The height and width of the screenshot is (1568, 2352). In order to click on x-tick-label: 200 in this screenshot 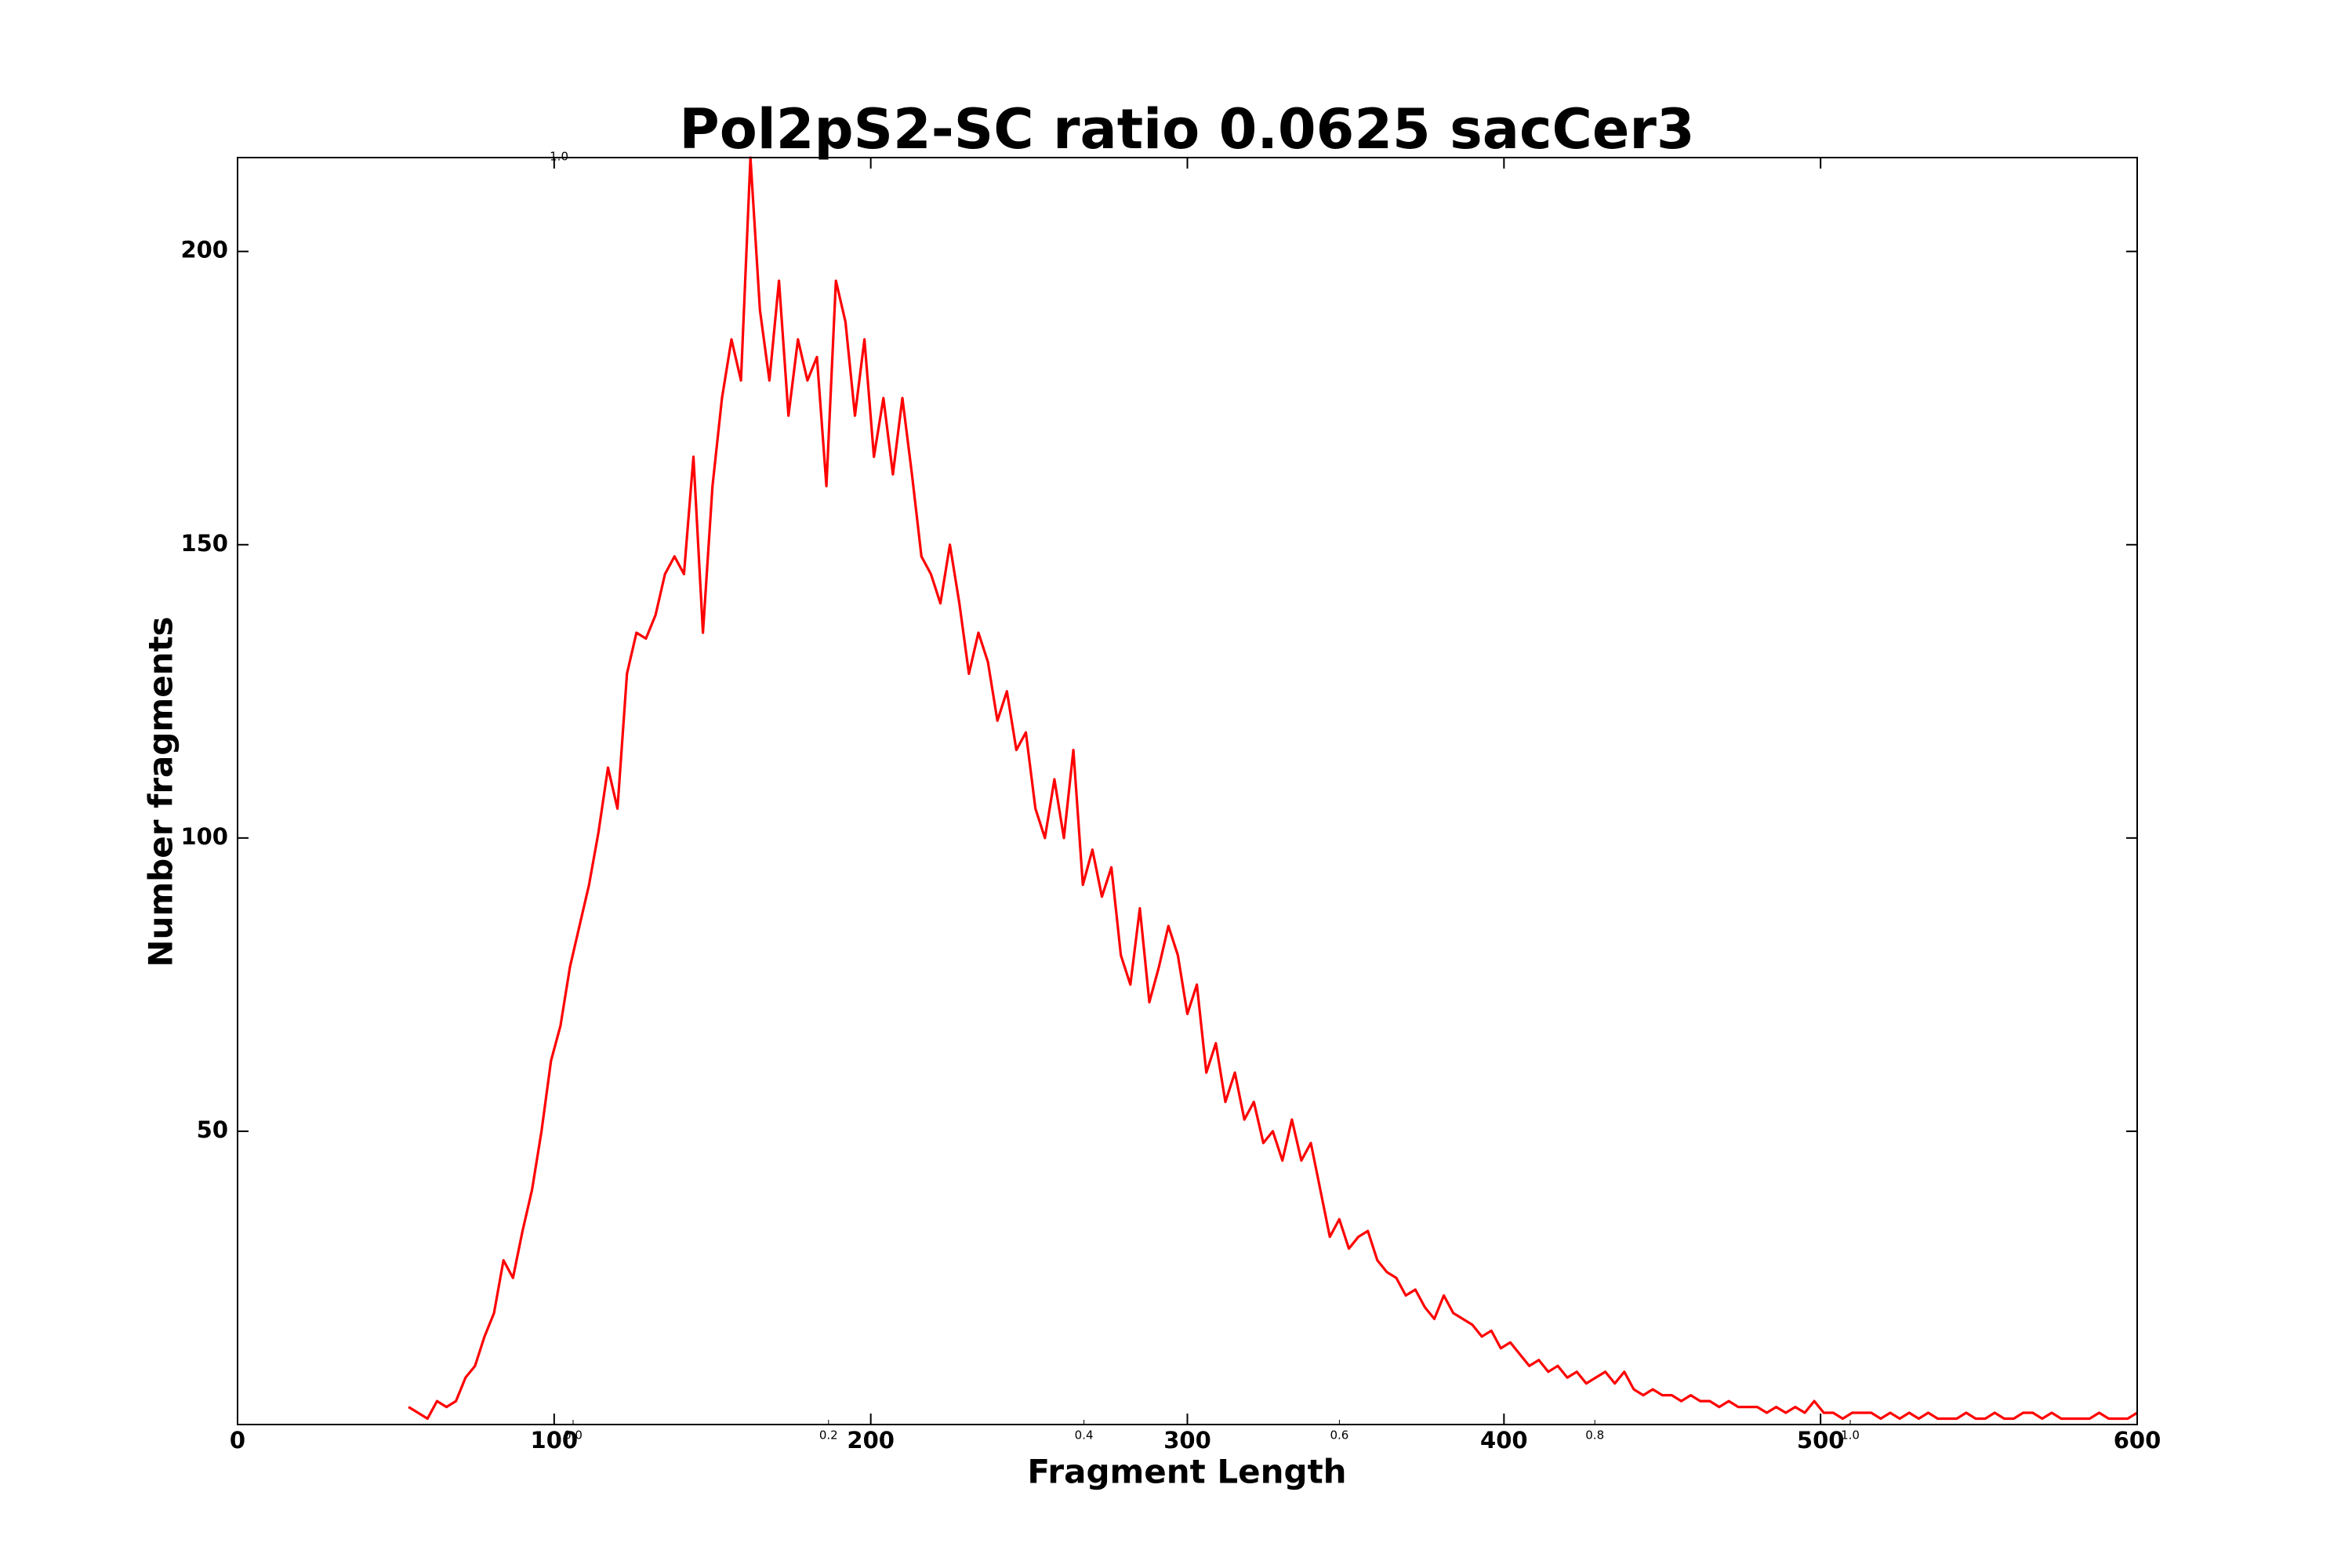, I will do `click(871, 1440)`.